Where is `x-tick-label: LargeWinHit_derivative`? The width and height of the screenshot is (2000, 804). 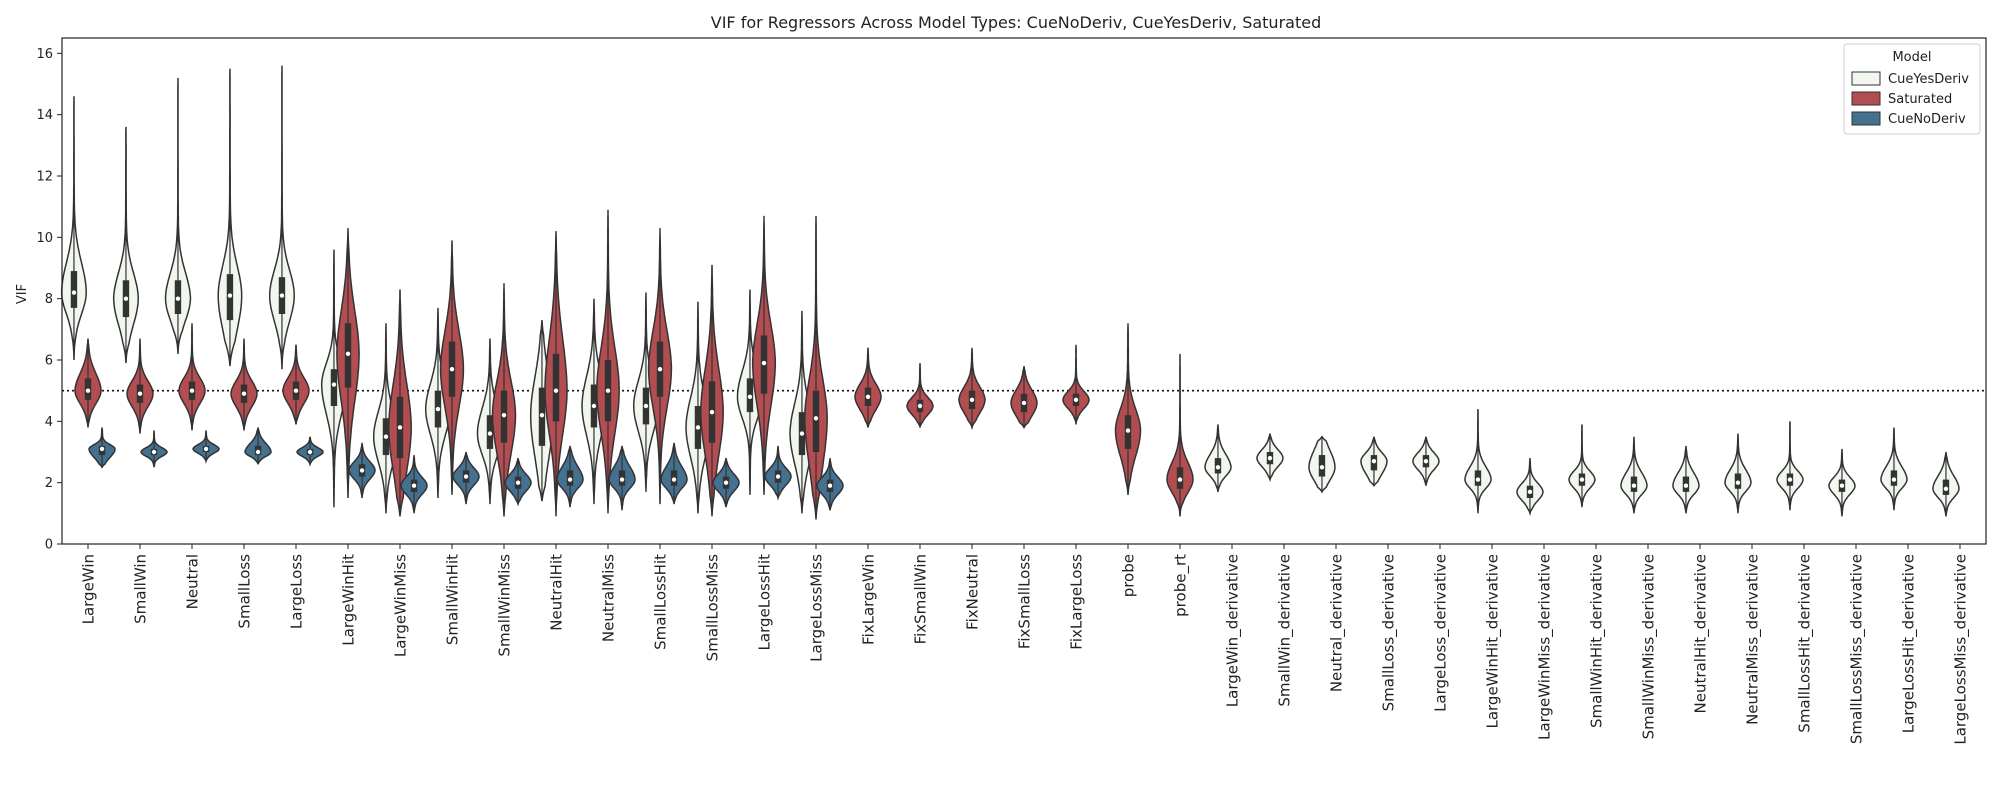
x-tick-label: LargeWinHit_derivative is located at coordinates (1493, 641).